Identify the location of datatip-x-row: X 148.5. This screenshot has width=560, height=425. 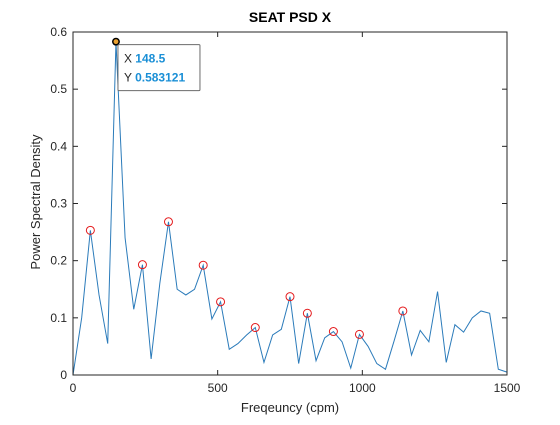
(145, 59).